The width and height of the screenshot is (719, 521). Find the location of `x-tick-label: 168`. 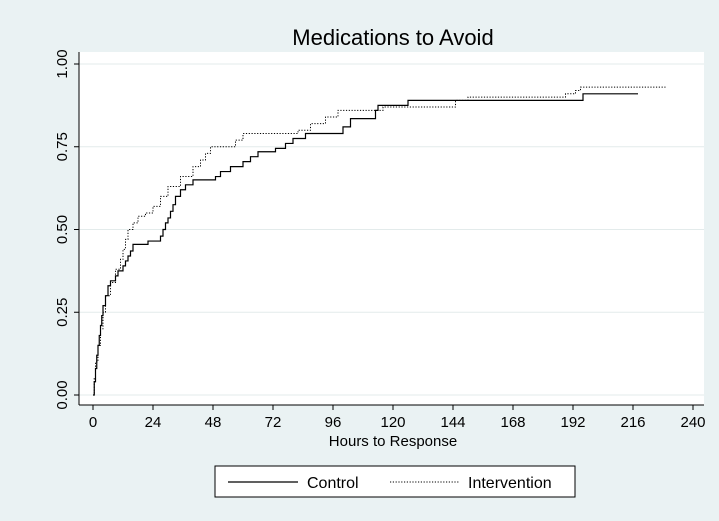

x-tick-label: 168 is located at coordinates (512, 422).